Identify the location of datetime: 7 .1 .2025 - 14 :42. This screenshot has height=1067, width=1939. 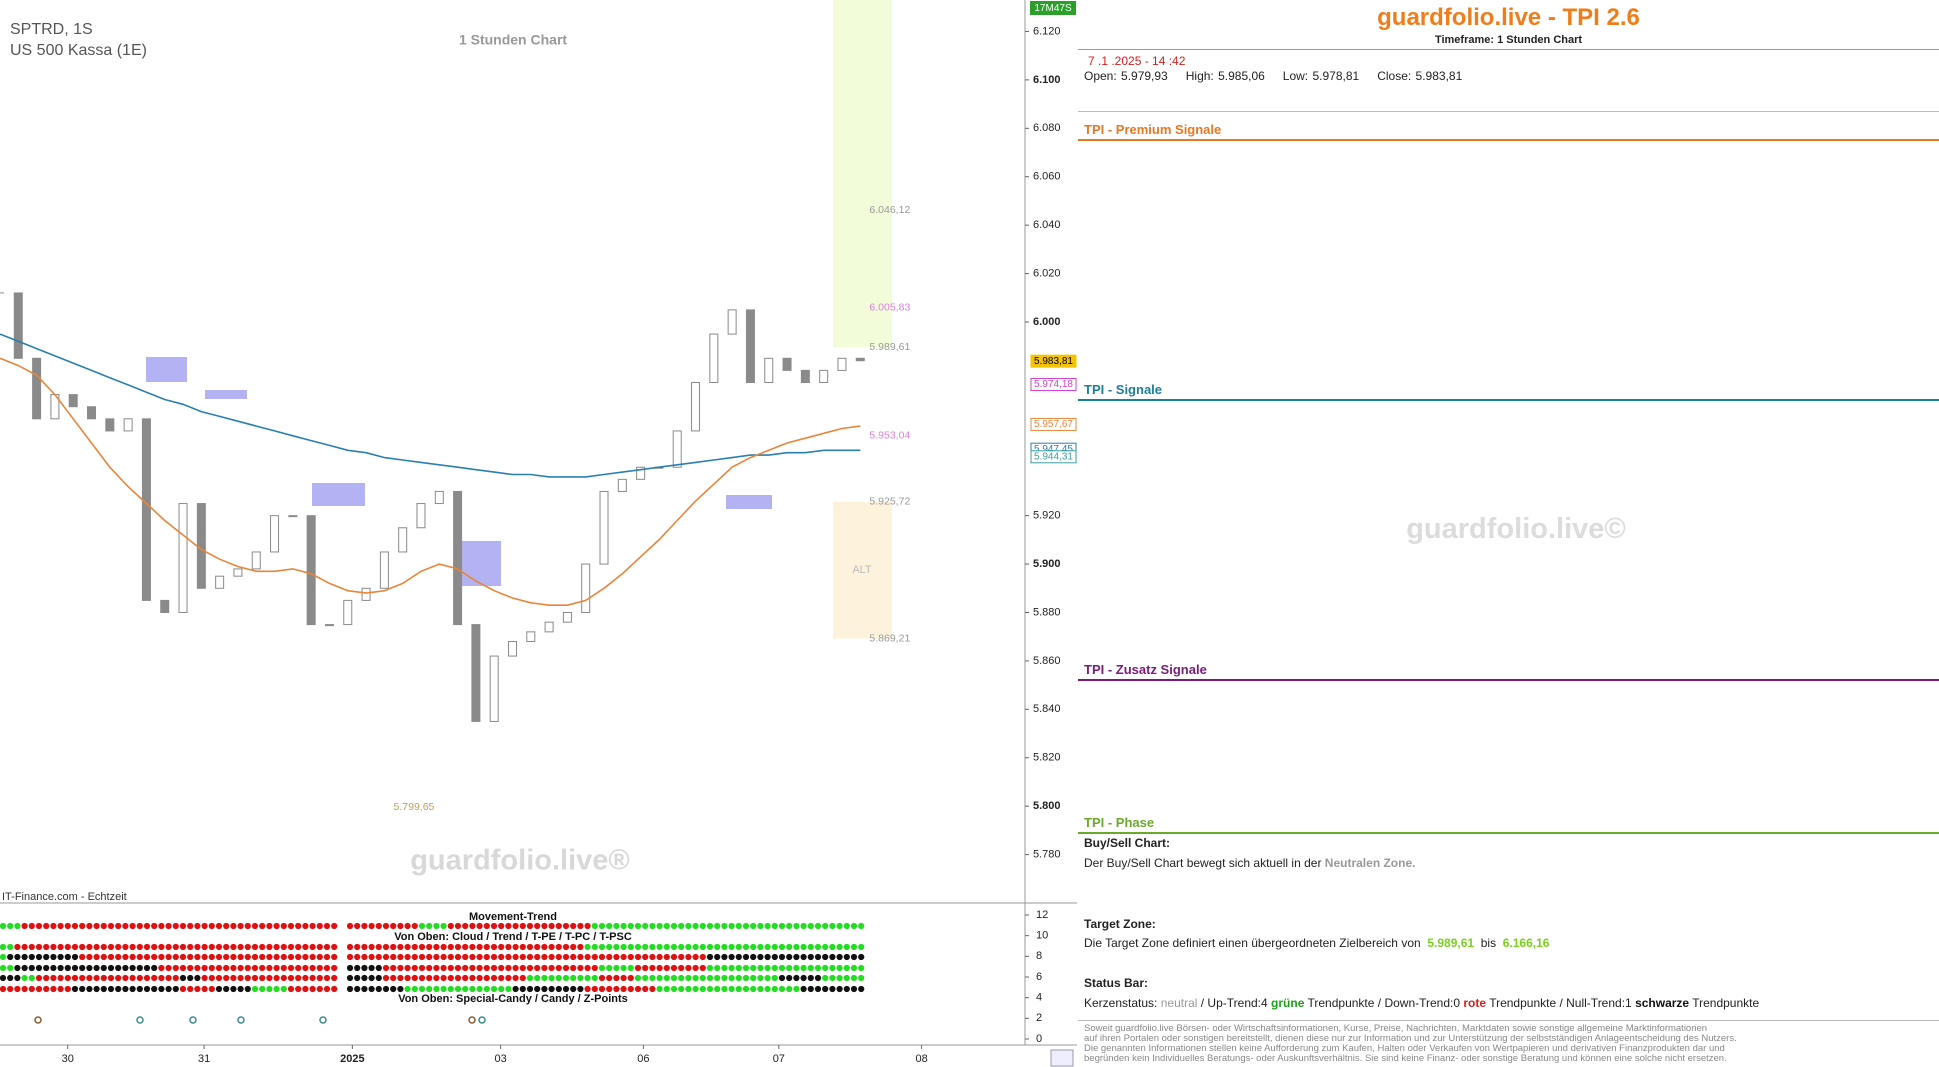
(1137, 61).